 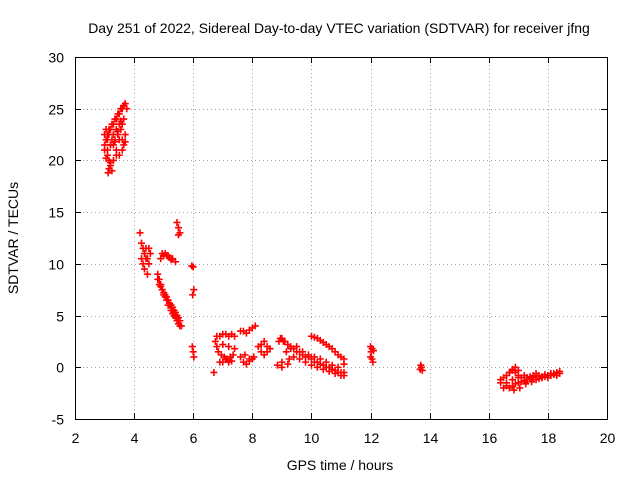 I want to click on y-tick-label: -5, so click(x=58, y=420).